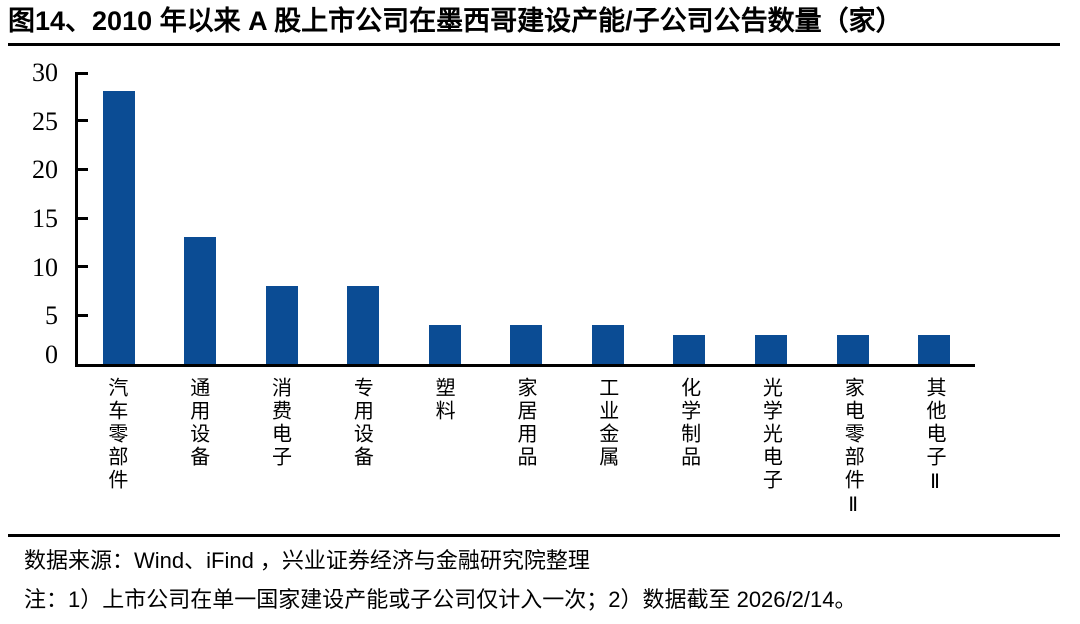 The width and height of the screenshot is (1080, 624). Describe the element at coordinates (115, 434) in the screenshot. I see `x-category-label: 汽车零部件` at that location.